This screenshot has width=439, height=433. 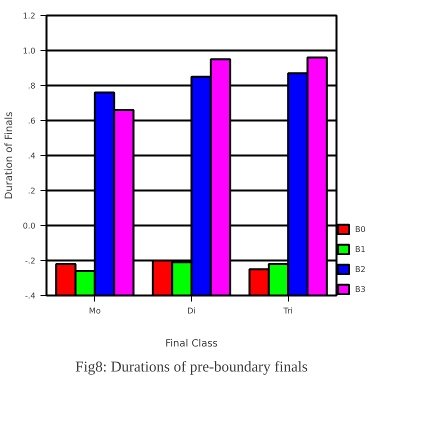 What do you see at coordinates (361, 229) in the screenshot?
I see `legend-label: B0` at bounding box center [361, 229].